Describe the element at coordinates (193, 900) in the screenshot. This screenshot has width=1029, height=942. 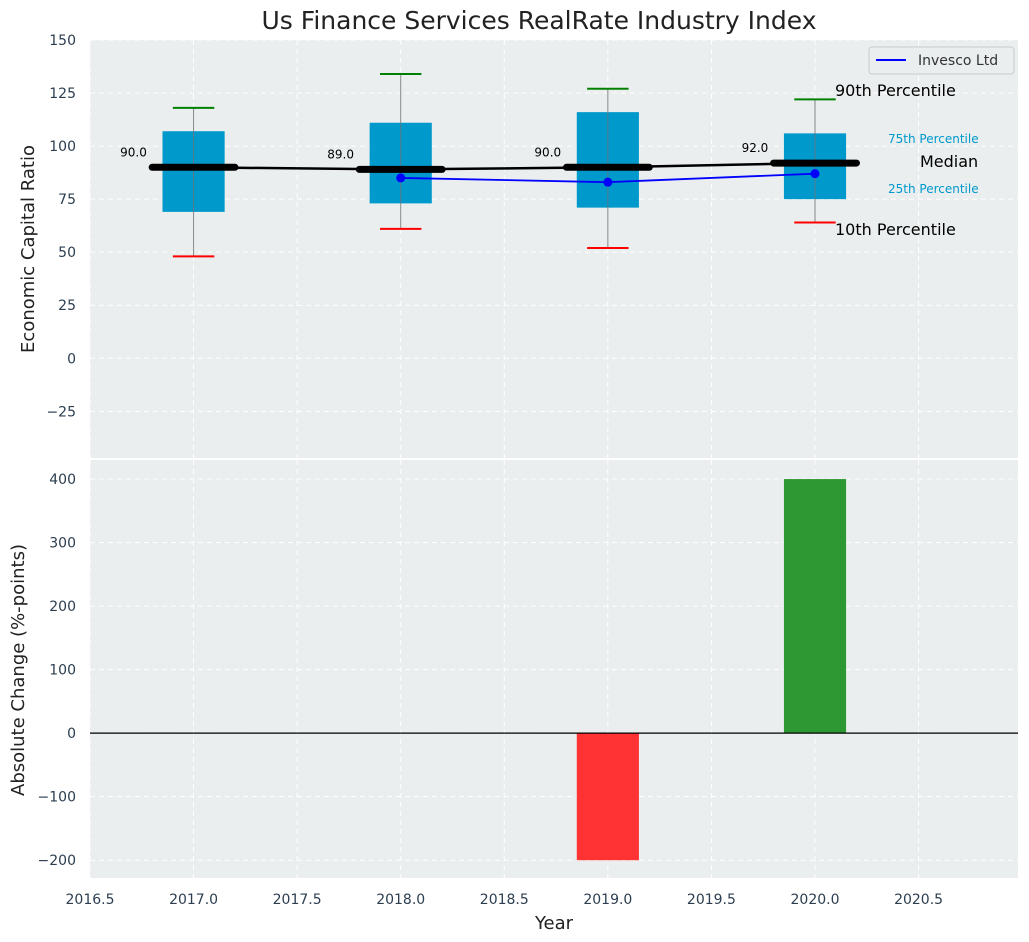
I see `x-tick-label: 2017.0` at that location.